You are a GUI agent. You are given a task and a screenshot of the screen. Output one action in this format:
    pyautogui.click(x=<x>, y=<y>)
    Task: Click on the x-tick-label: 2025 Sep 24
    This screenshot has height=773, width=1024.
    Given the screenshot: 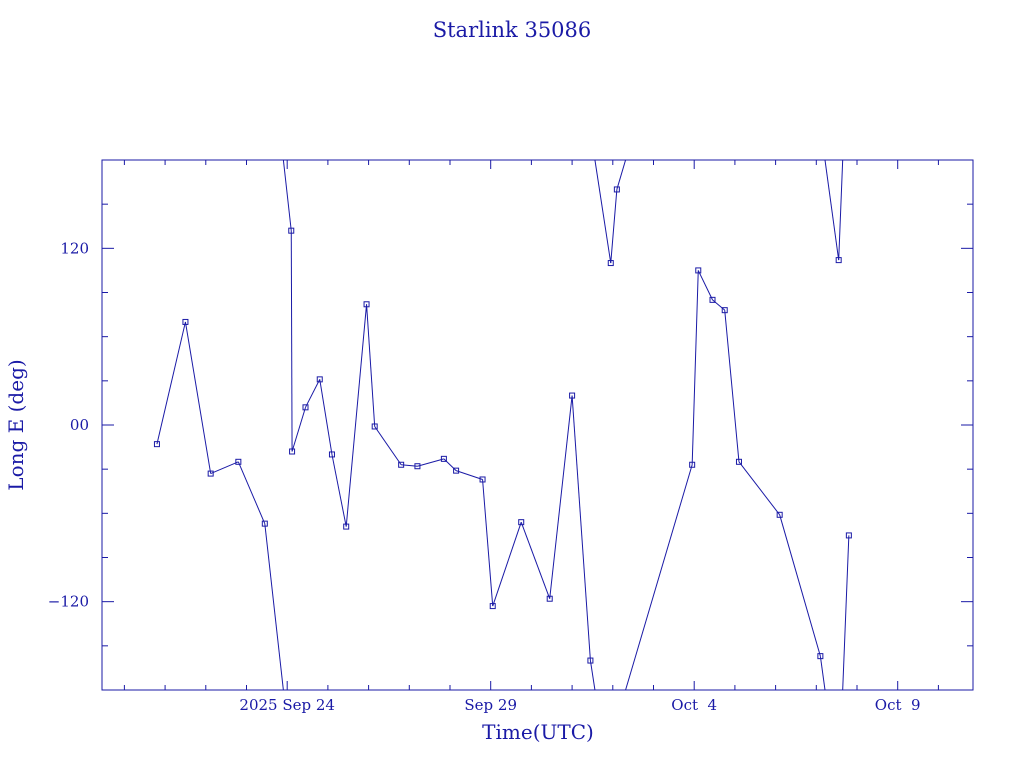 What is the action you would take?
    pyautogui.click(x=287, y=705)
    